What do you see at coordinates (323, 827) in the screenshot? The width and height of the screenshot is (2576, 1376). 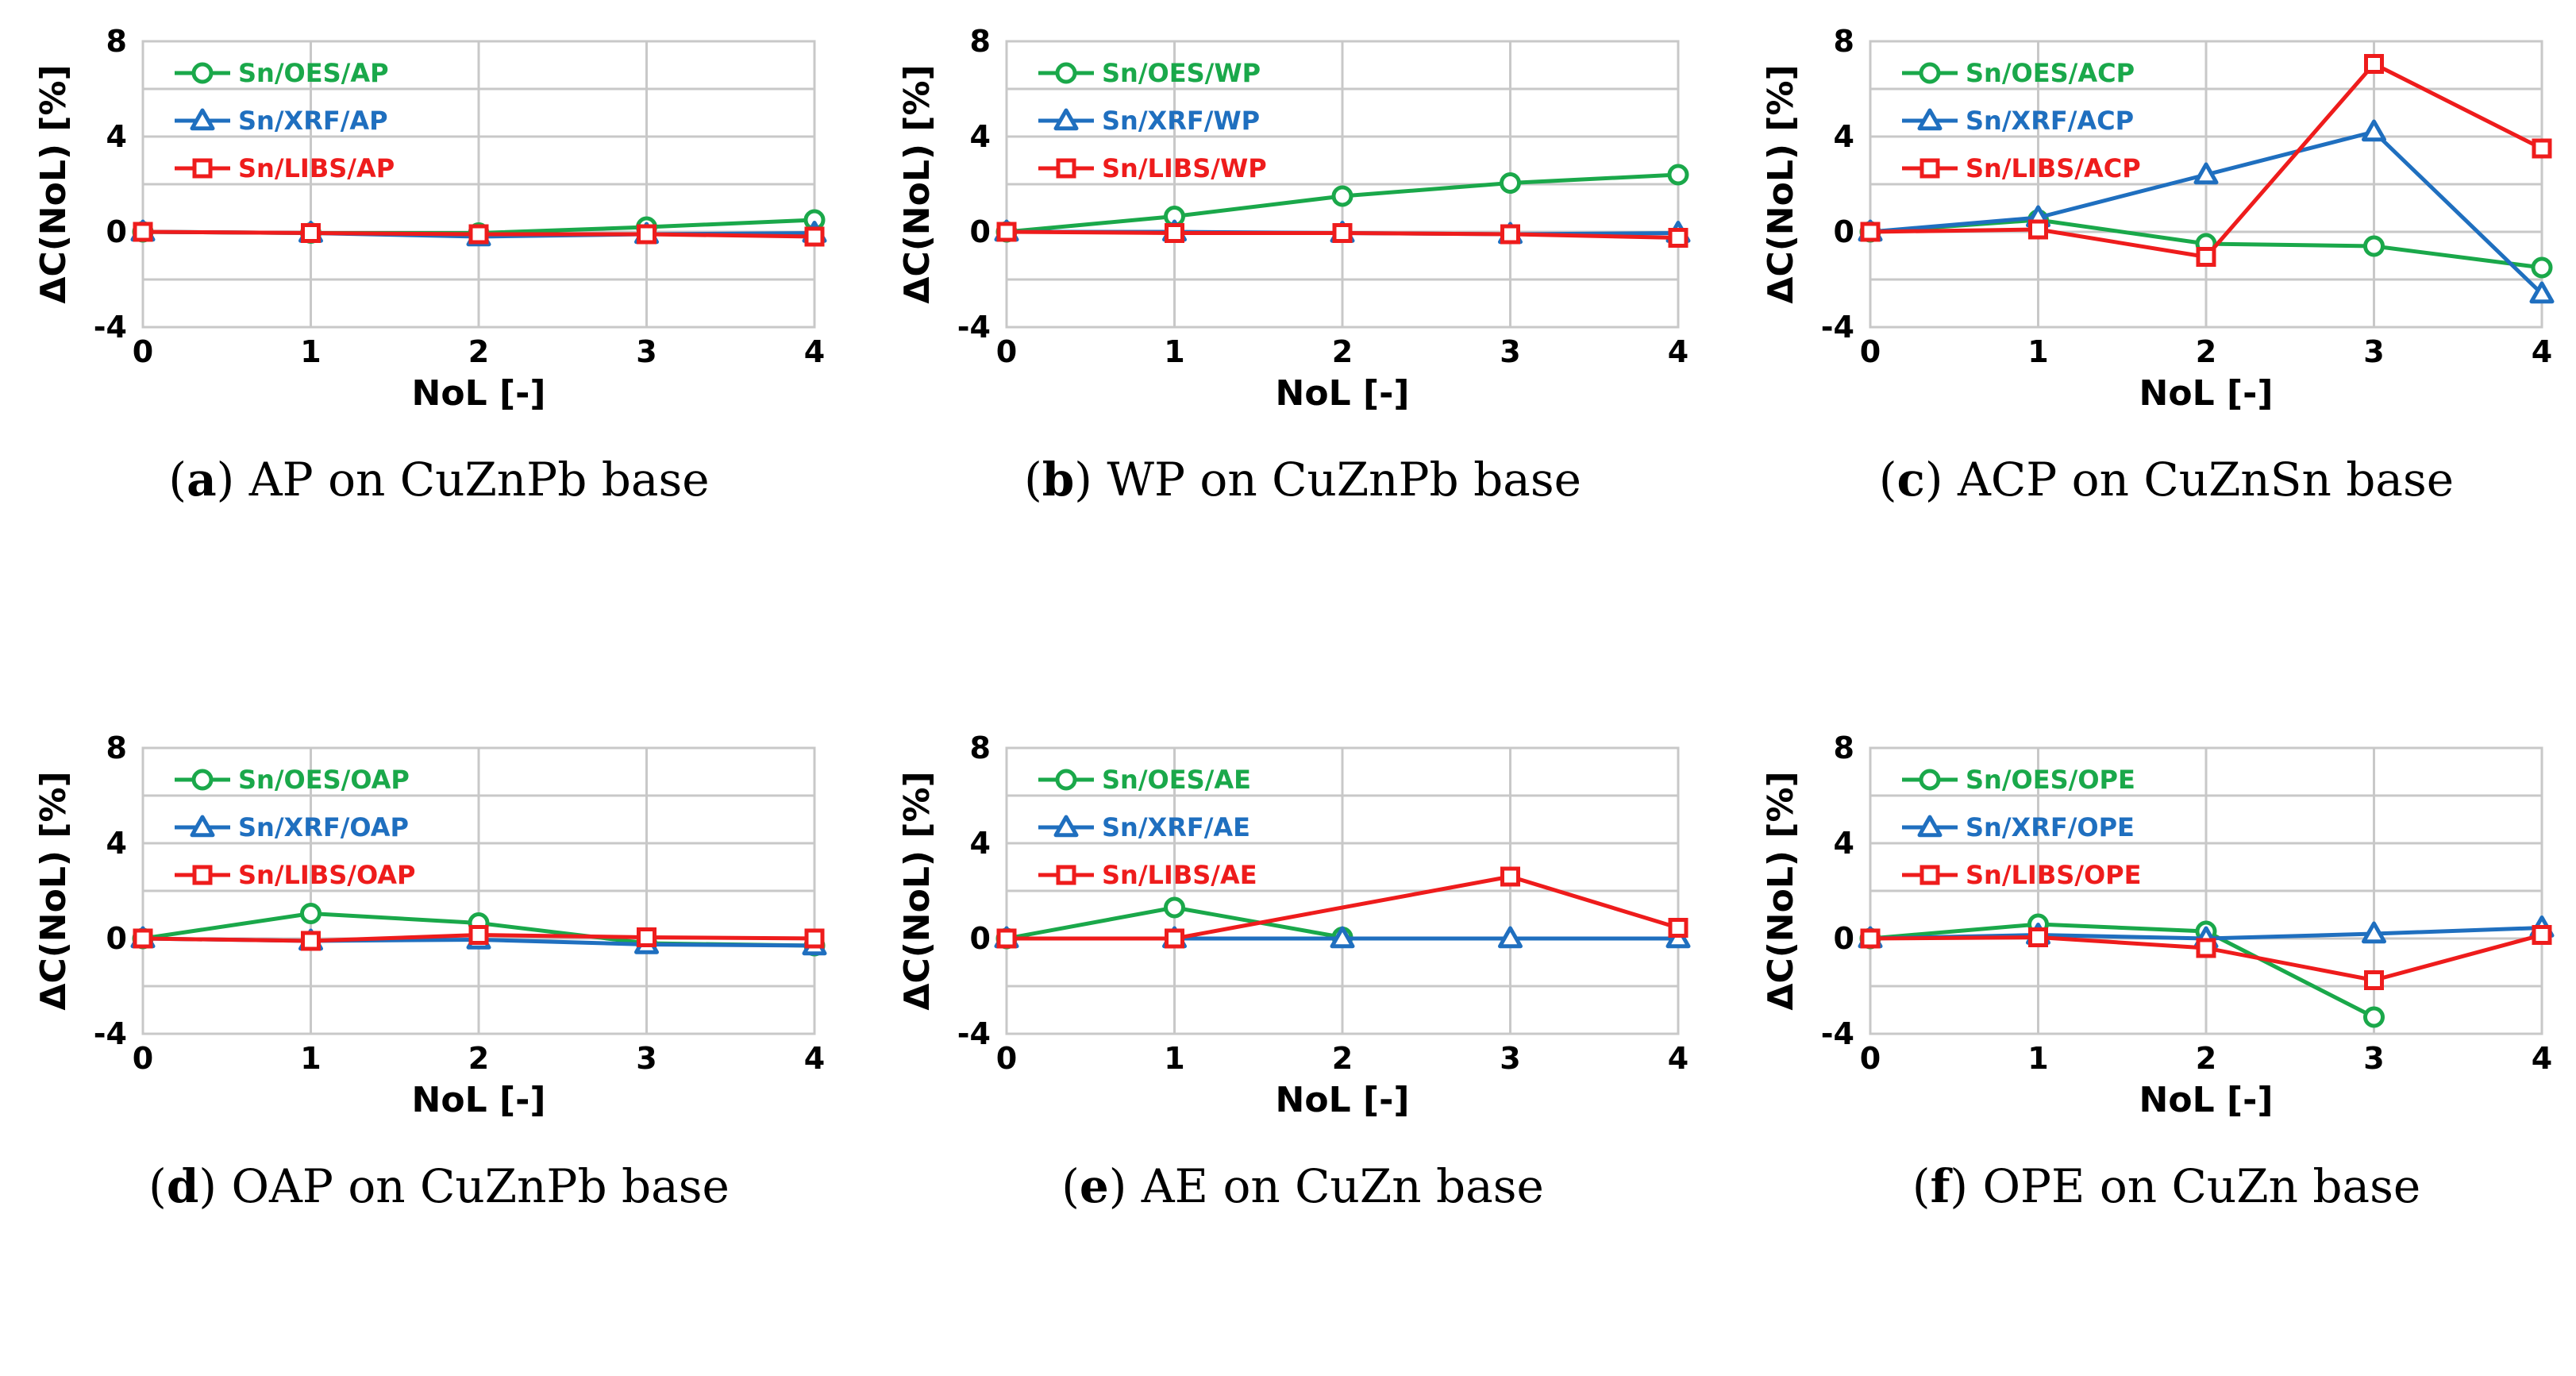 I see `legend-label: Sn/XRF/OAP` at bounding box center [323, 827].